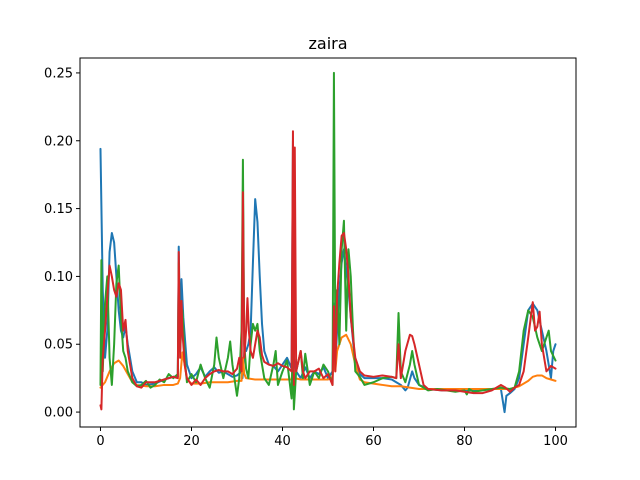  Describe the element at coordinates (58, 141) in the screenshot. I see `y-tick-label: 0.20` at that location.